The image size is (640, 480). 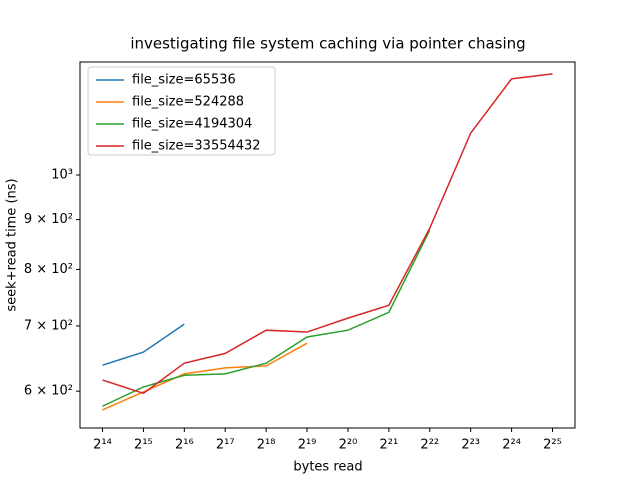 I want to click on y-axis-label: seek+read time (ns), so click(x=12, y=244).